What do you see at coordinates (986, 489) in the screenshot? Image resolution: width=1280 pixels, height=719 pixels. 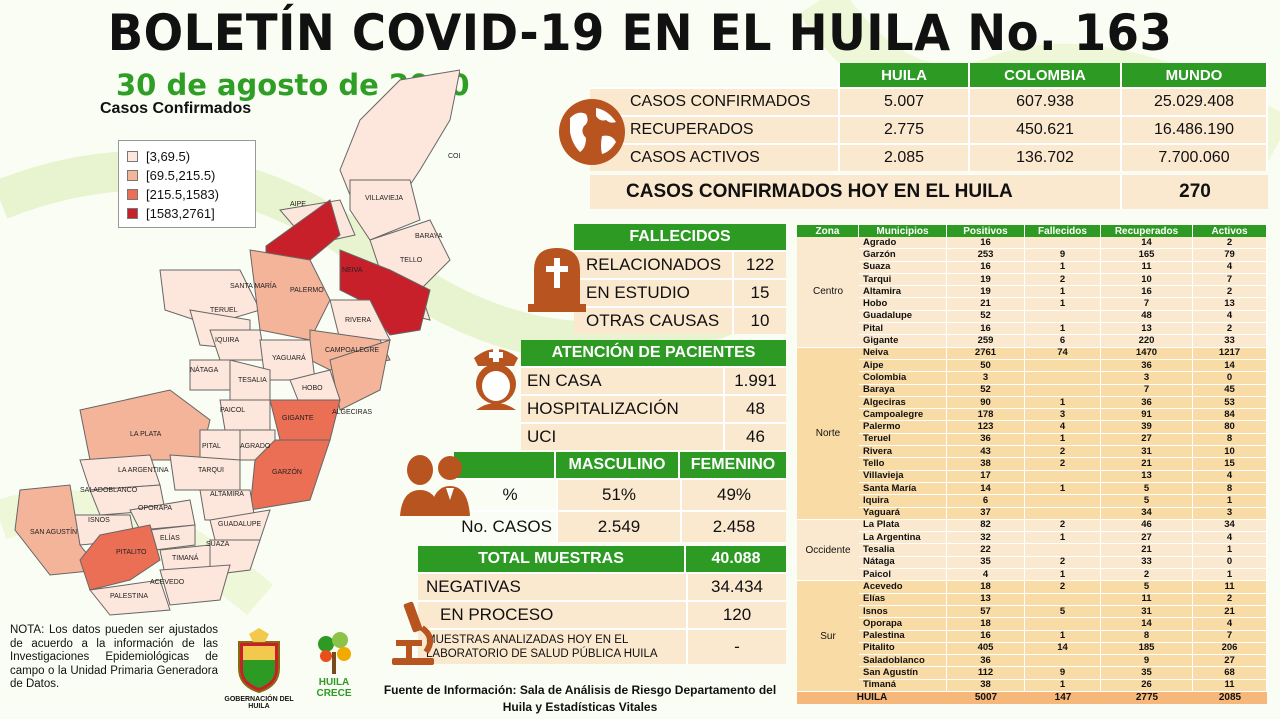 I see `municipio-cell: 14` at bounding box center [986, 489].